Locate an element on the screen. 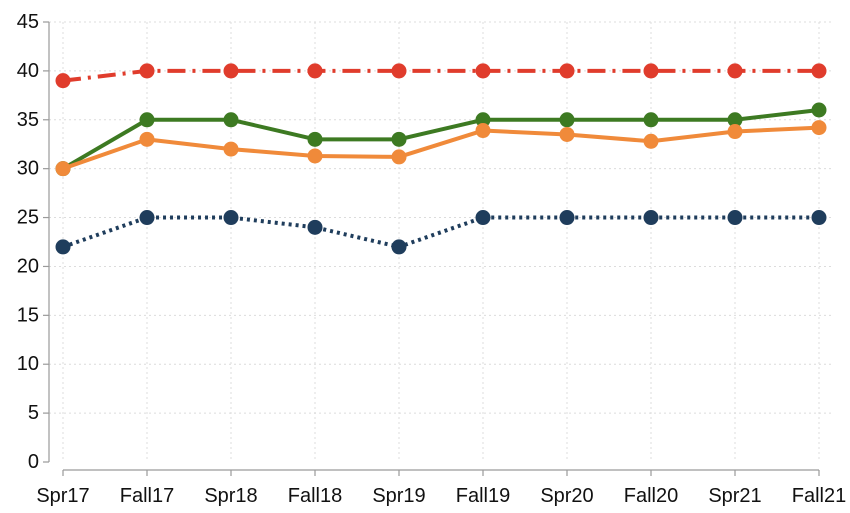 This screenshot has width=850, height=513. x-tick-label: Spr18 is located at coordinates (230, 496).